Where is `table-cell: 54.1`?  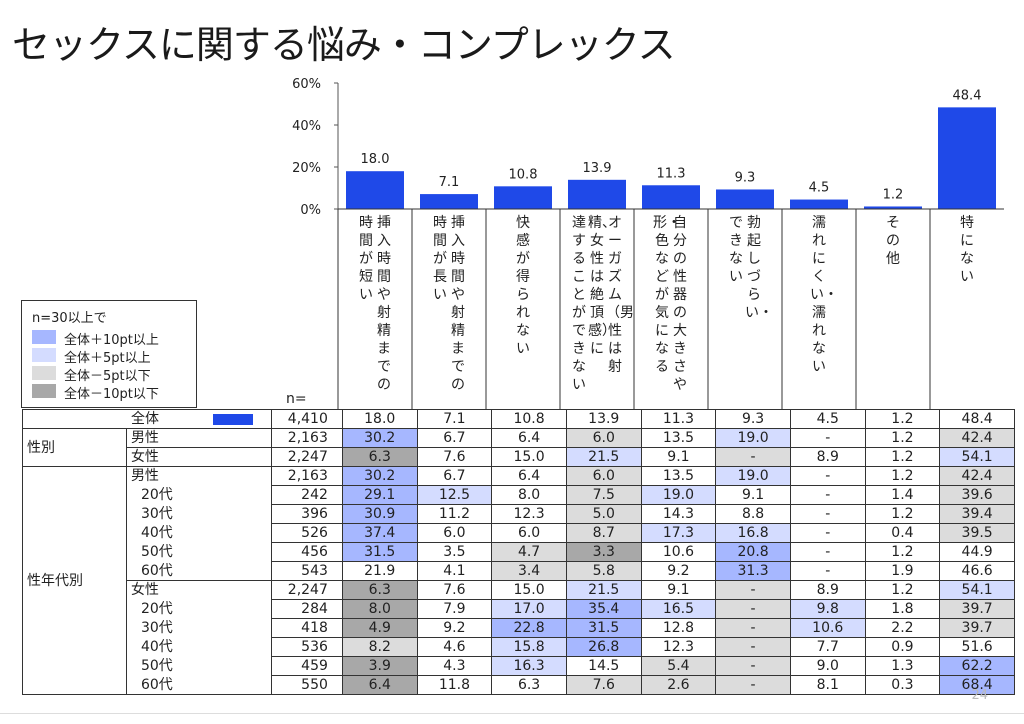 table-cell: 54.1 is located at coordinates (977, 590).